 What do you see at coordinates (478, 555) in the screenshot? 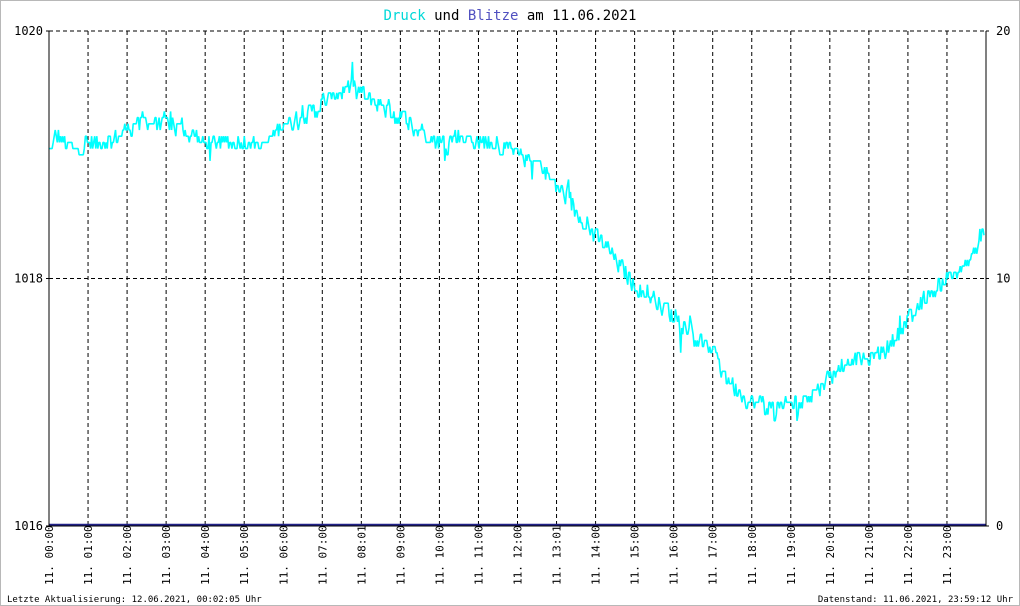
I see `x-tick-label: 11. 11:00` at bounding box center [478, 555].